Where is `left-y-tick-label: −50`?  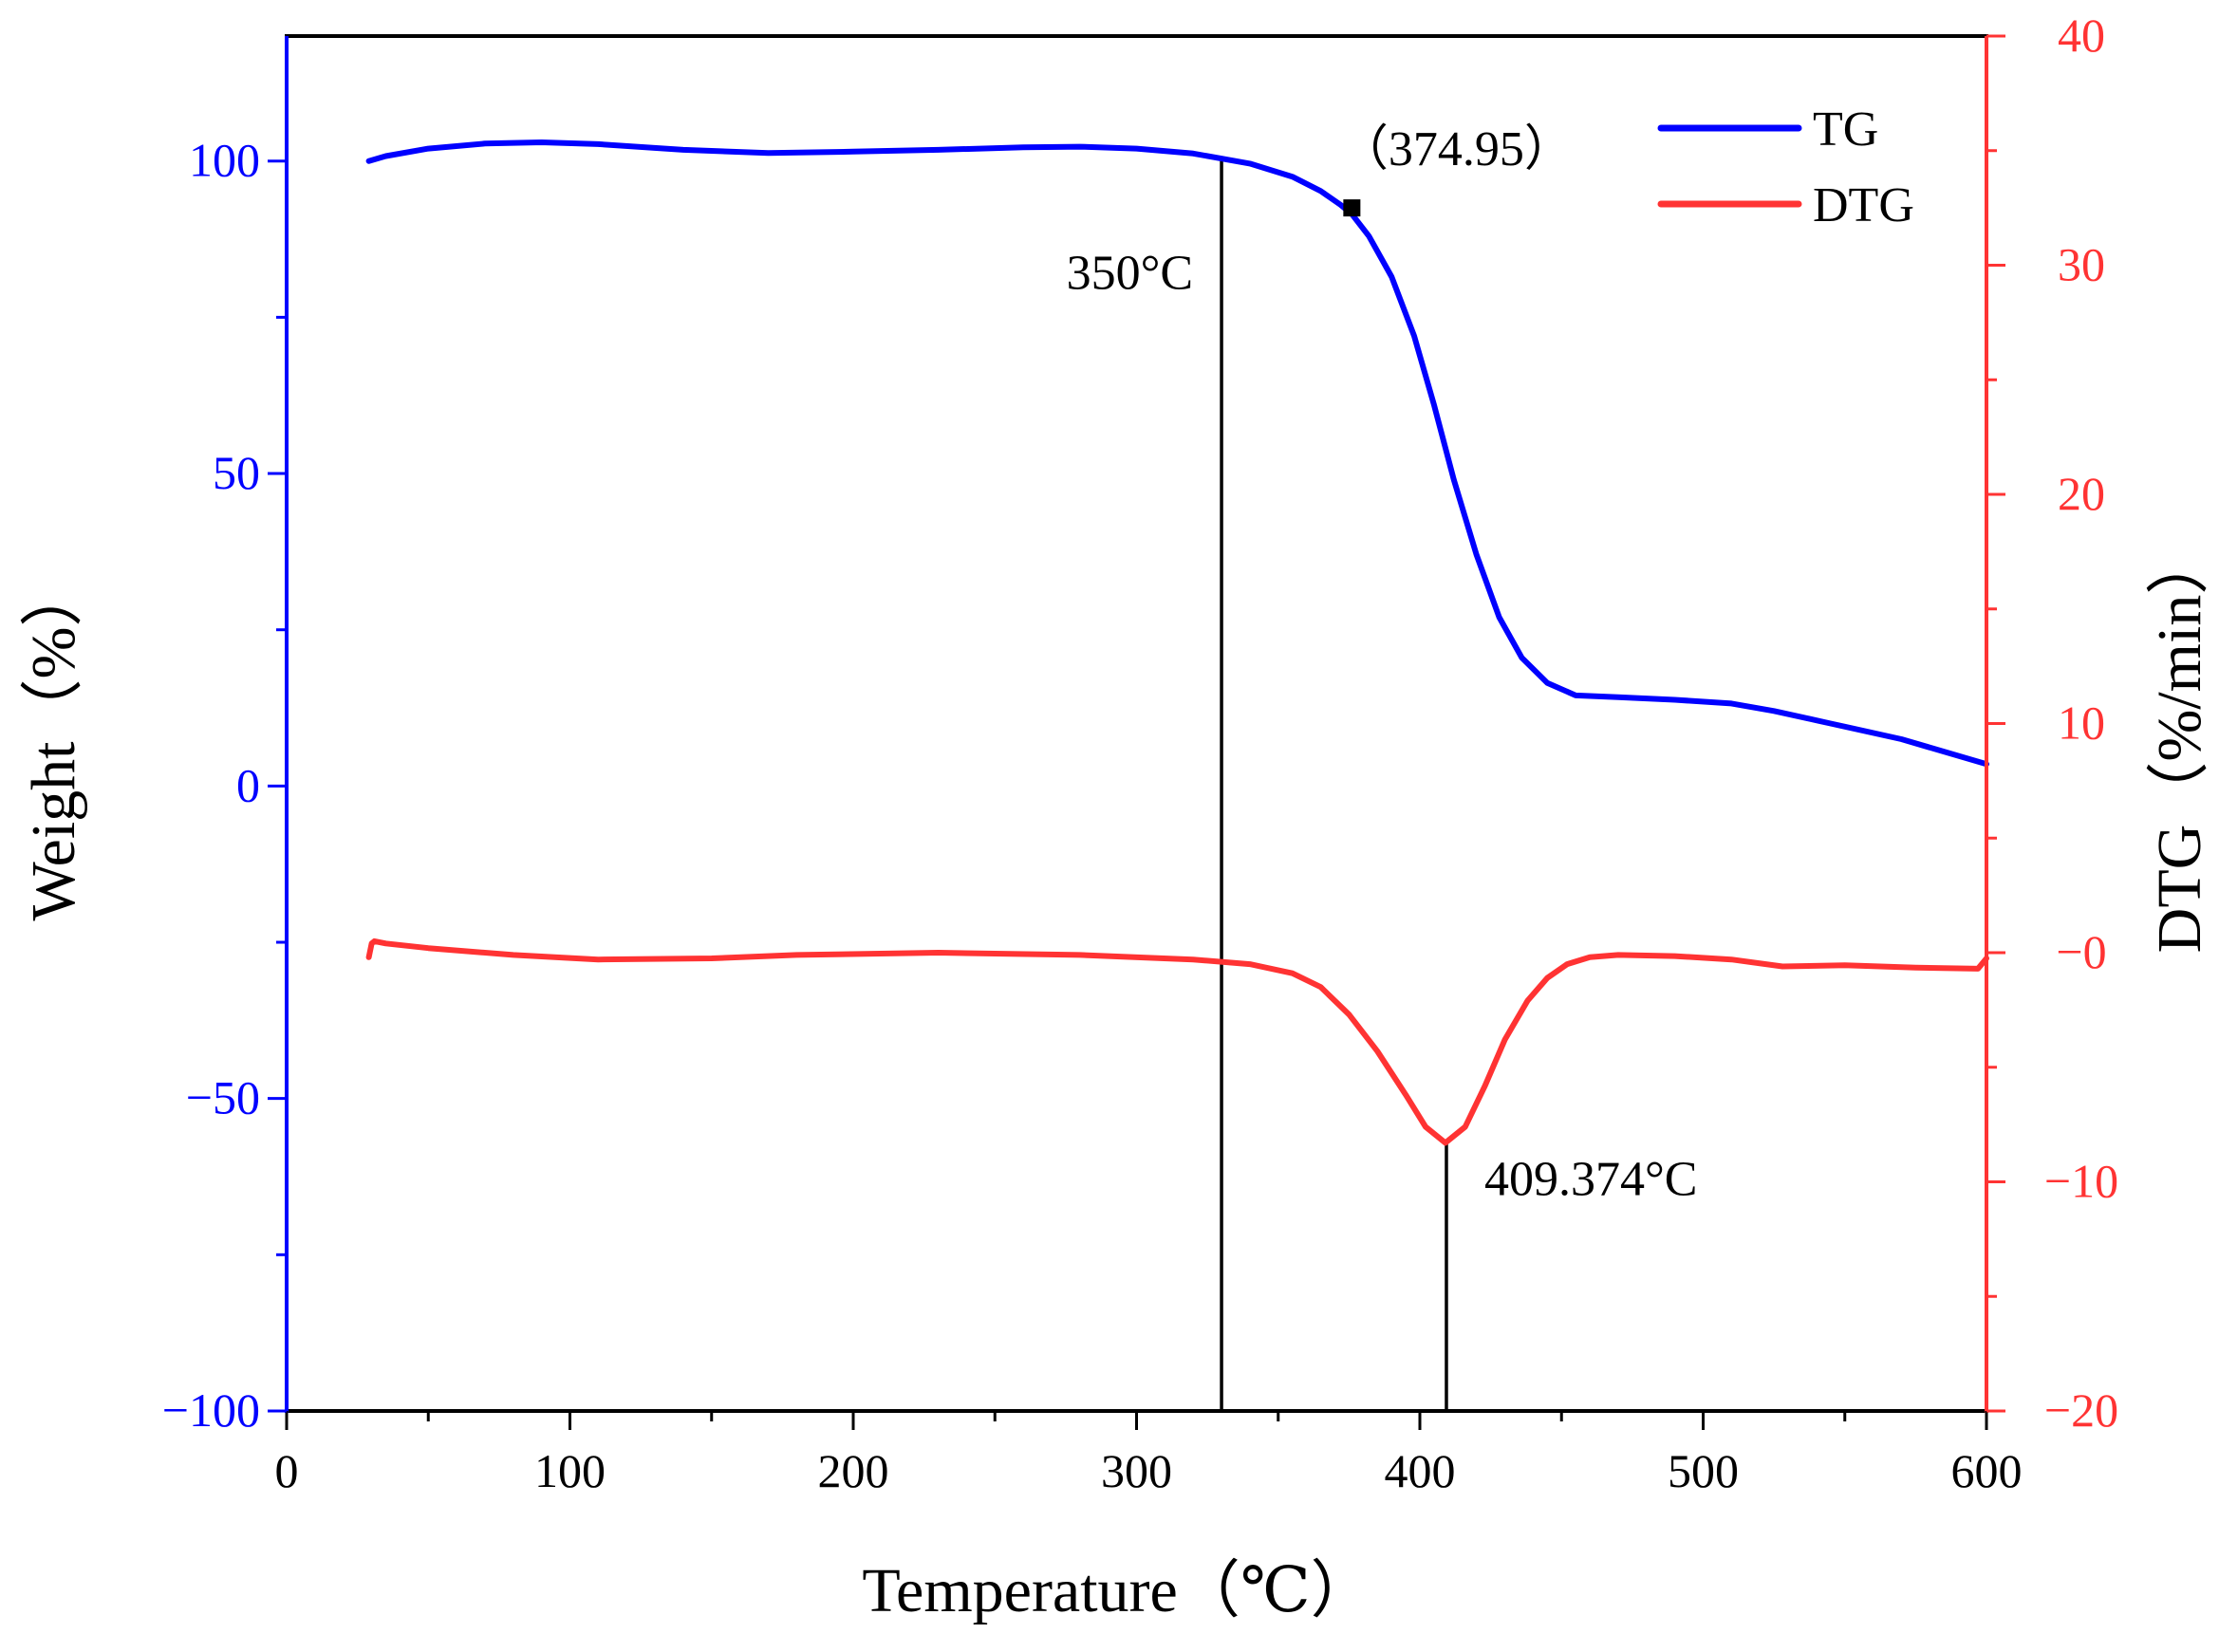 left-y-tick-label: −50 is located at coordinates (223, 1097).